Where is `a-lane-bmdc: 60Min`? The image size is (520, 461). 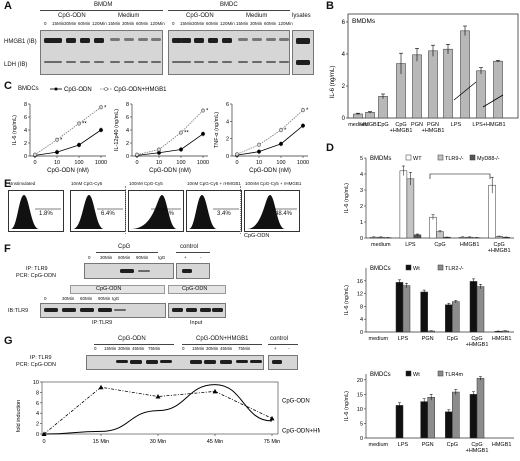
a-lane-bmdc: 60Min is located at coordinates (212, 23).